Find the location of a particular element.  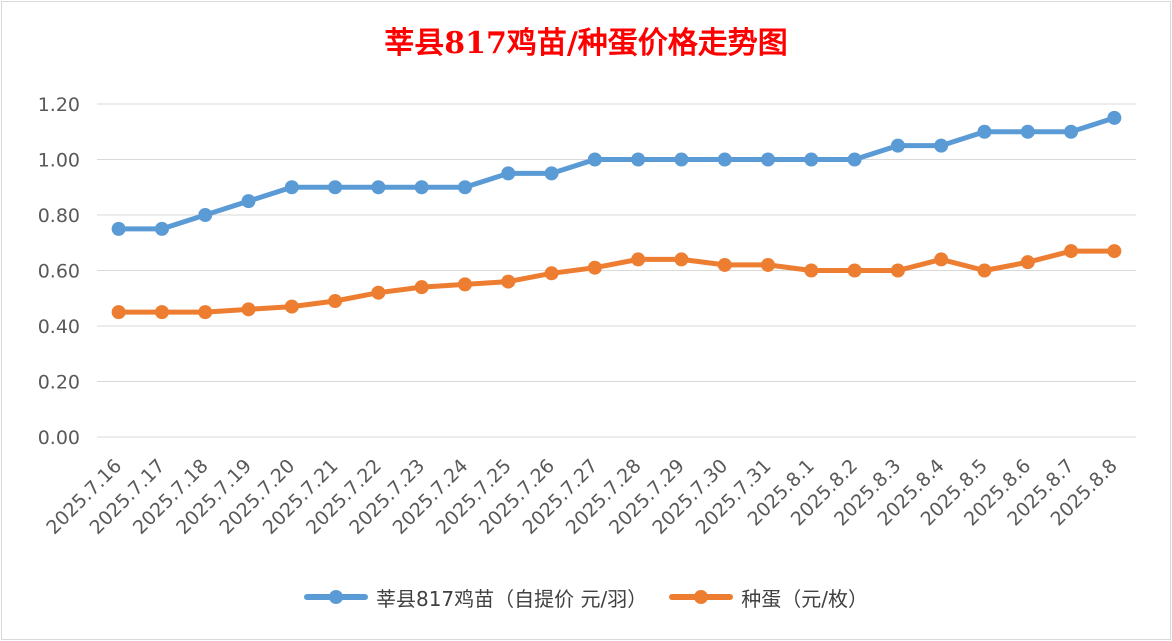

y-tick-label: 0.20 is located at coordinates (59, 383).